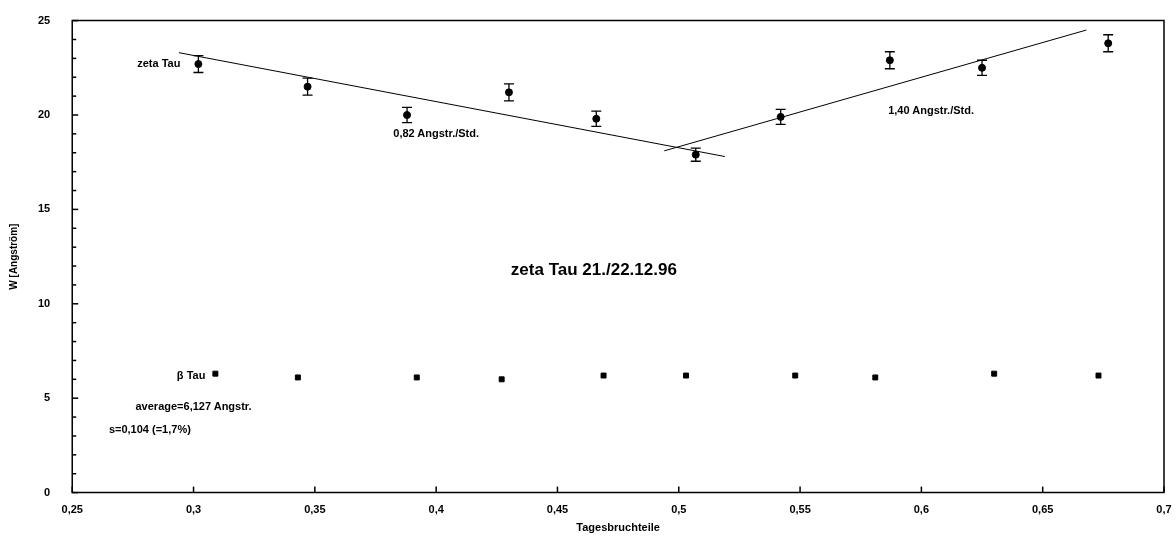  I want to click on x-tick-label: 0,65, so click(1042, 509).